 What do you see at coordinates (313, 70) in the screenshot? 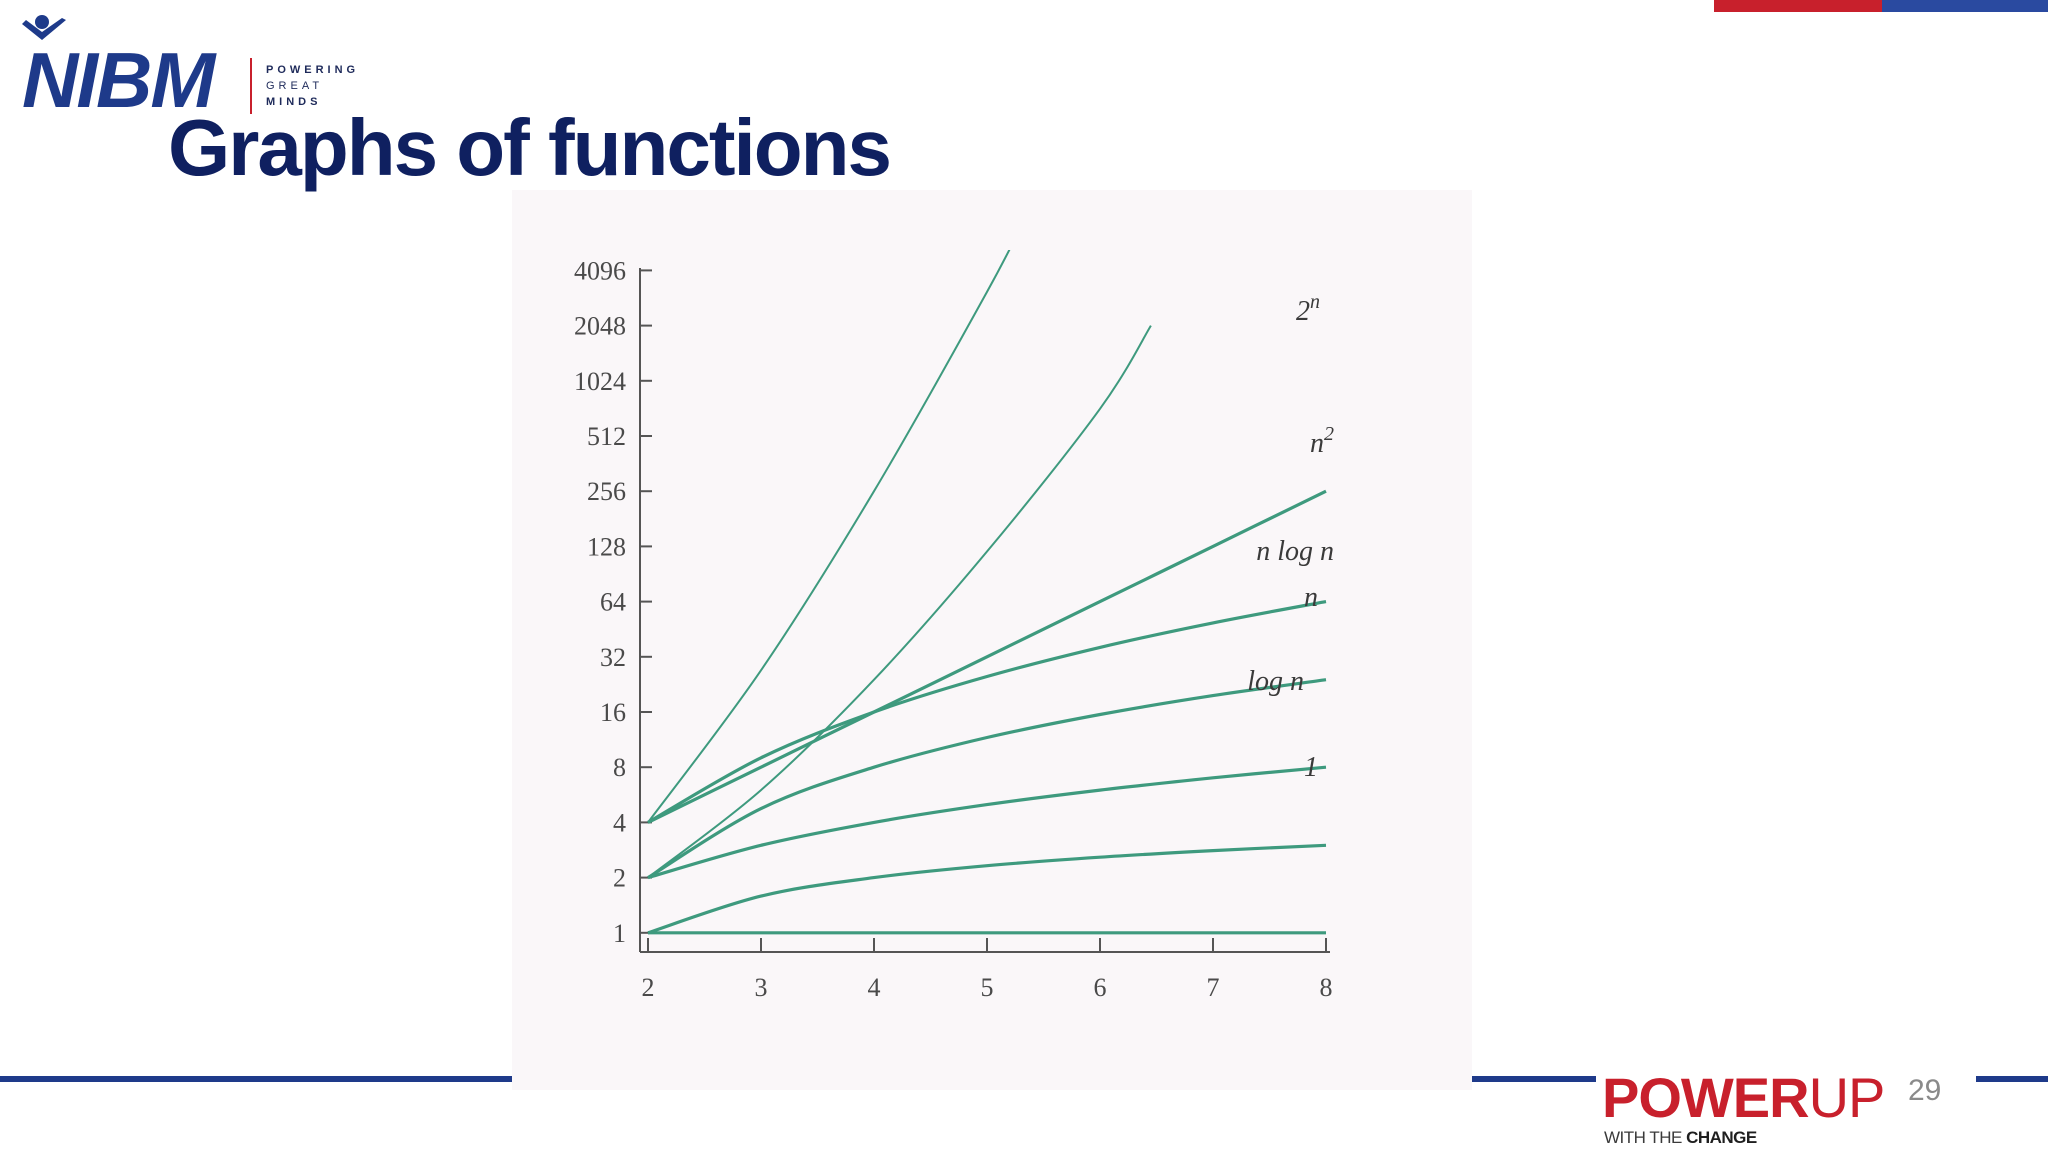
I see `logo-tagline-1: POWERING` at bounding box center [313, 70].